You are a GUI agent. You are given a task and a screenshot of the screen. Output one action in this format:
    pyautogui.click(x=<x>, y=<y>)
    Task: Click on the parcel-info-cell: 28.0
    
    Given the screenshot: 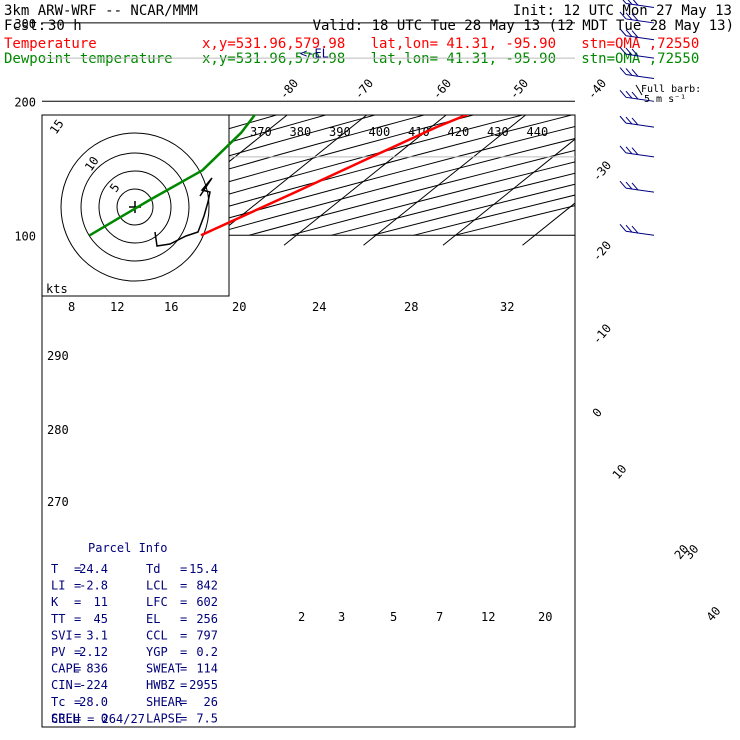 What is the action you would take?
    pyautogui.click(x=93, y=702)
    